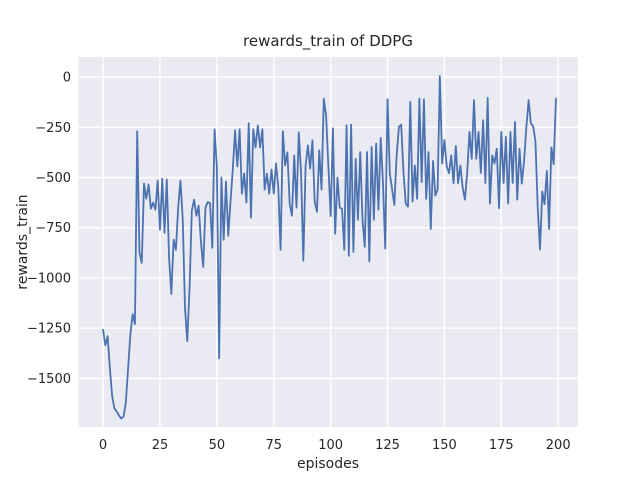 The image size is (640, 480). What do you see at coordinates (501, 445) in the screenshot?
I see `x-tick-label: 175` at bounding box center [501, 445].